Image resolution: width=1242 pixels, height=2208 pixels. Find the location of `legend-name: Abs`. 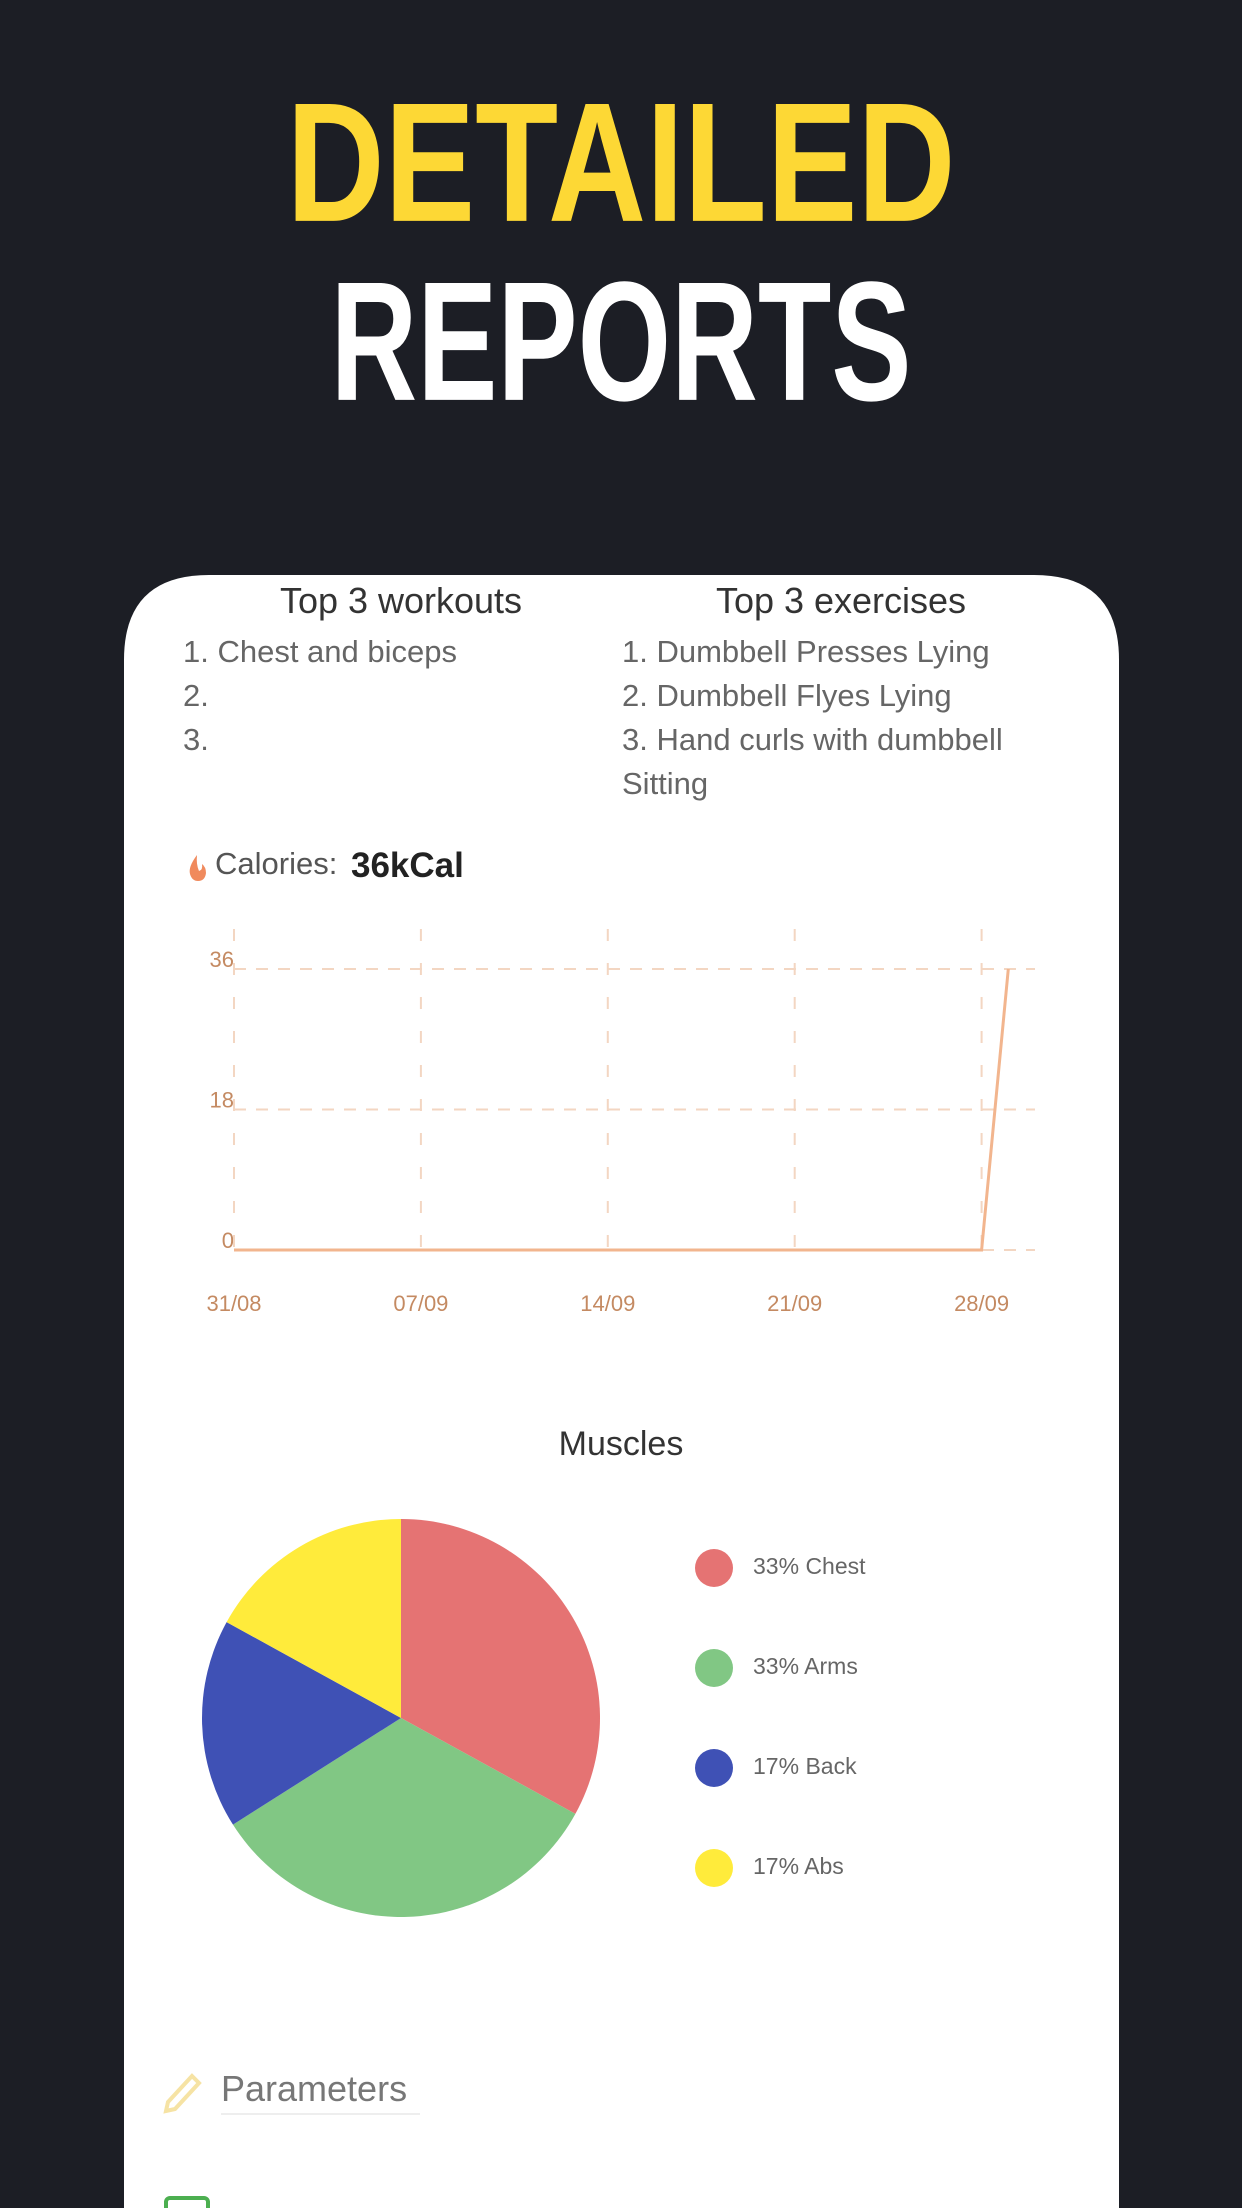

legend-name: Abs is located at coordinates (824, 1866).